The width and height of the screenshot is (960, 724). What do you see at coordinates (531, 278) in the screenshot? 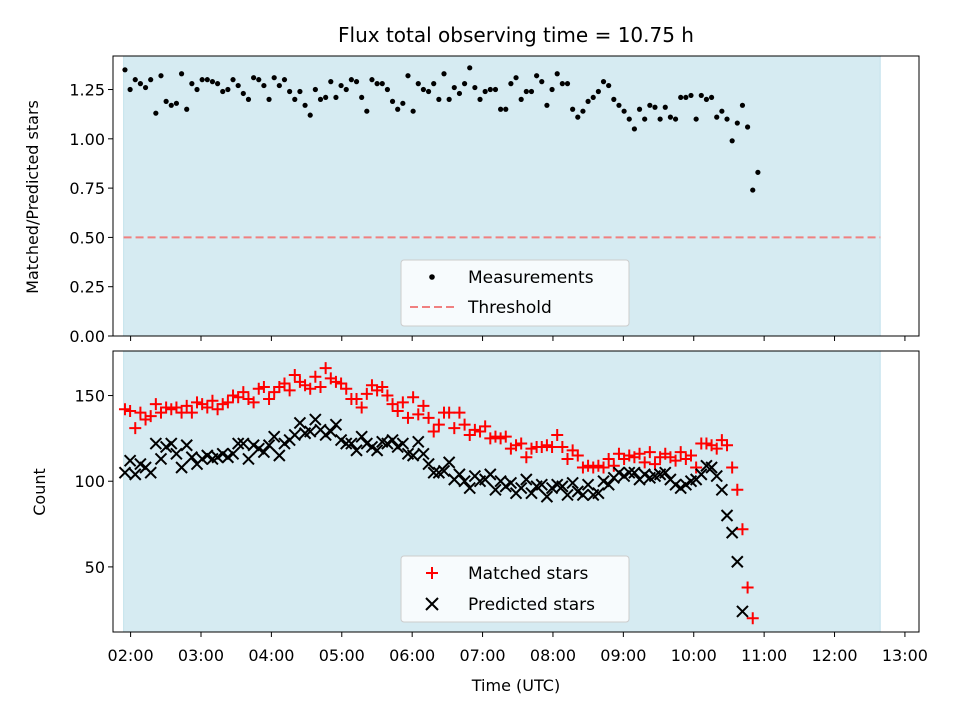
I see `measurements-legend-label: Measurements` at bounding box center [531, 278].